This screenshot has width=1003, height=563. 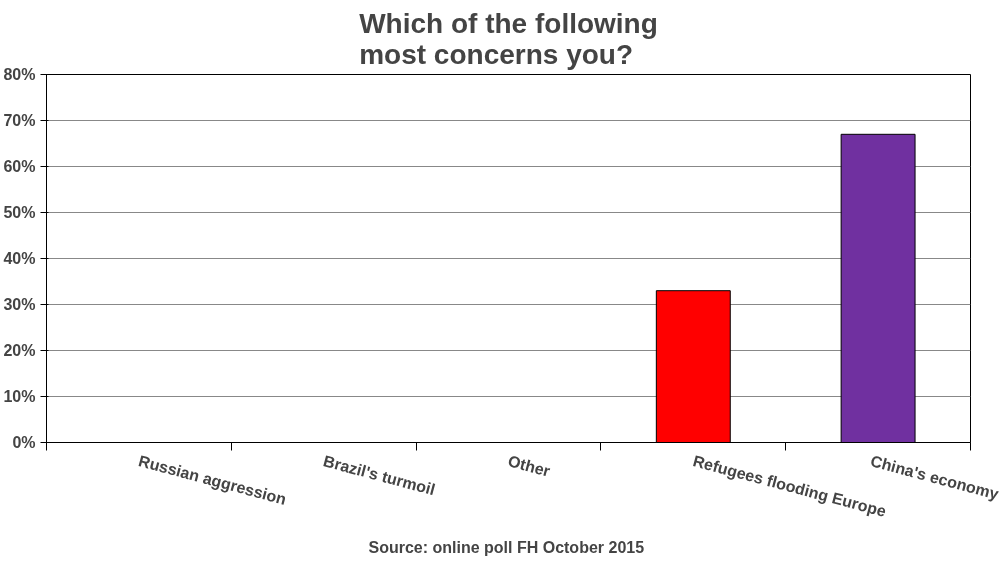 What do you see at coordinates (19, 212) in the screenshot?
I see `y-tick-label: 50%` at bounding box center [19, 212].